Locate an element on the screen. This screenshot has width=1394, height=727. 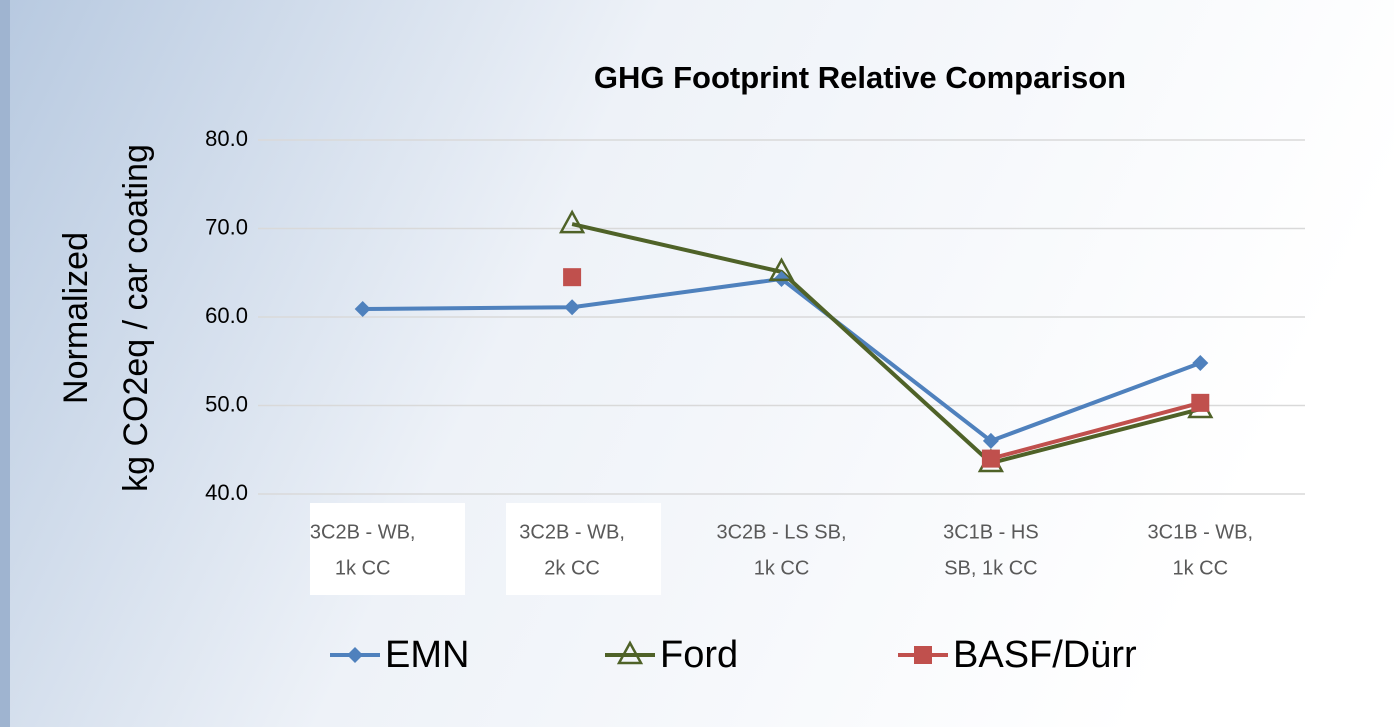
y-axis-title-line: Normalized is located at coordinates (76, 318).